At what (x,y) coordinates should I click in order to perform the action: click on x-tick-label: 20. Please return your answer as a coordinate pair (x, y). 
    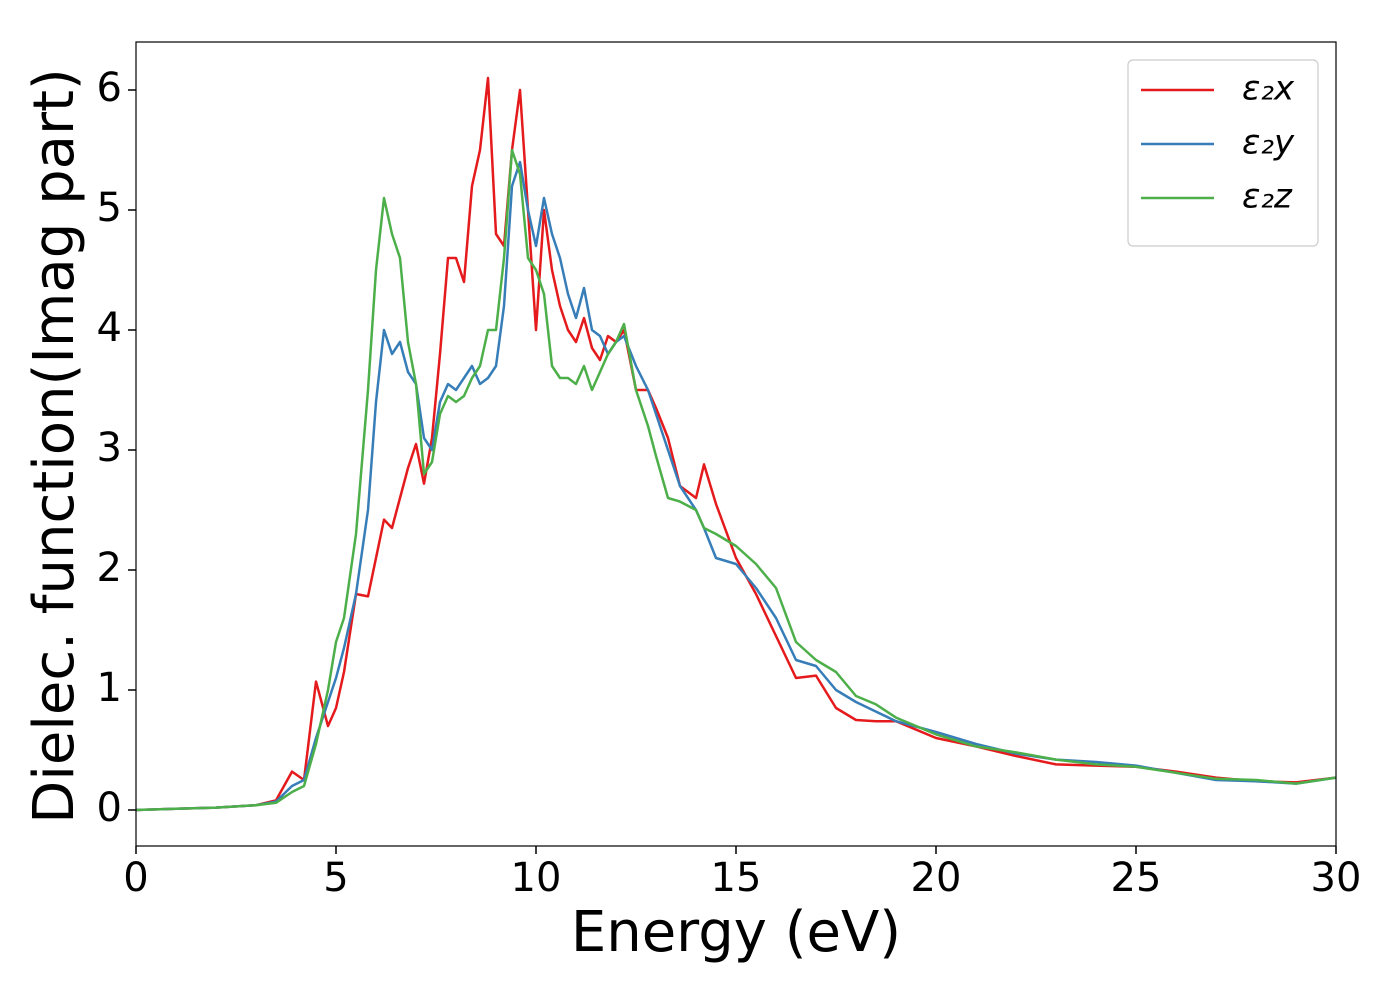
    Looking at the image, I should click on (936, 878).